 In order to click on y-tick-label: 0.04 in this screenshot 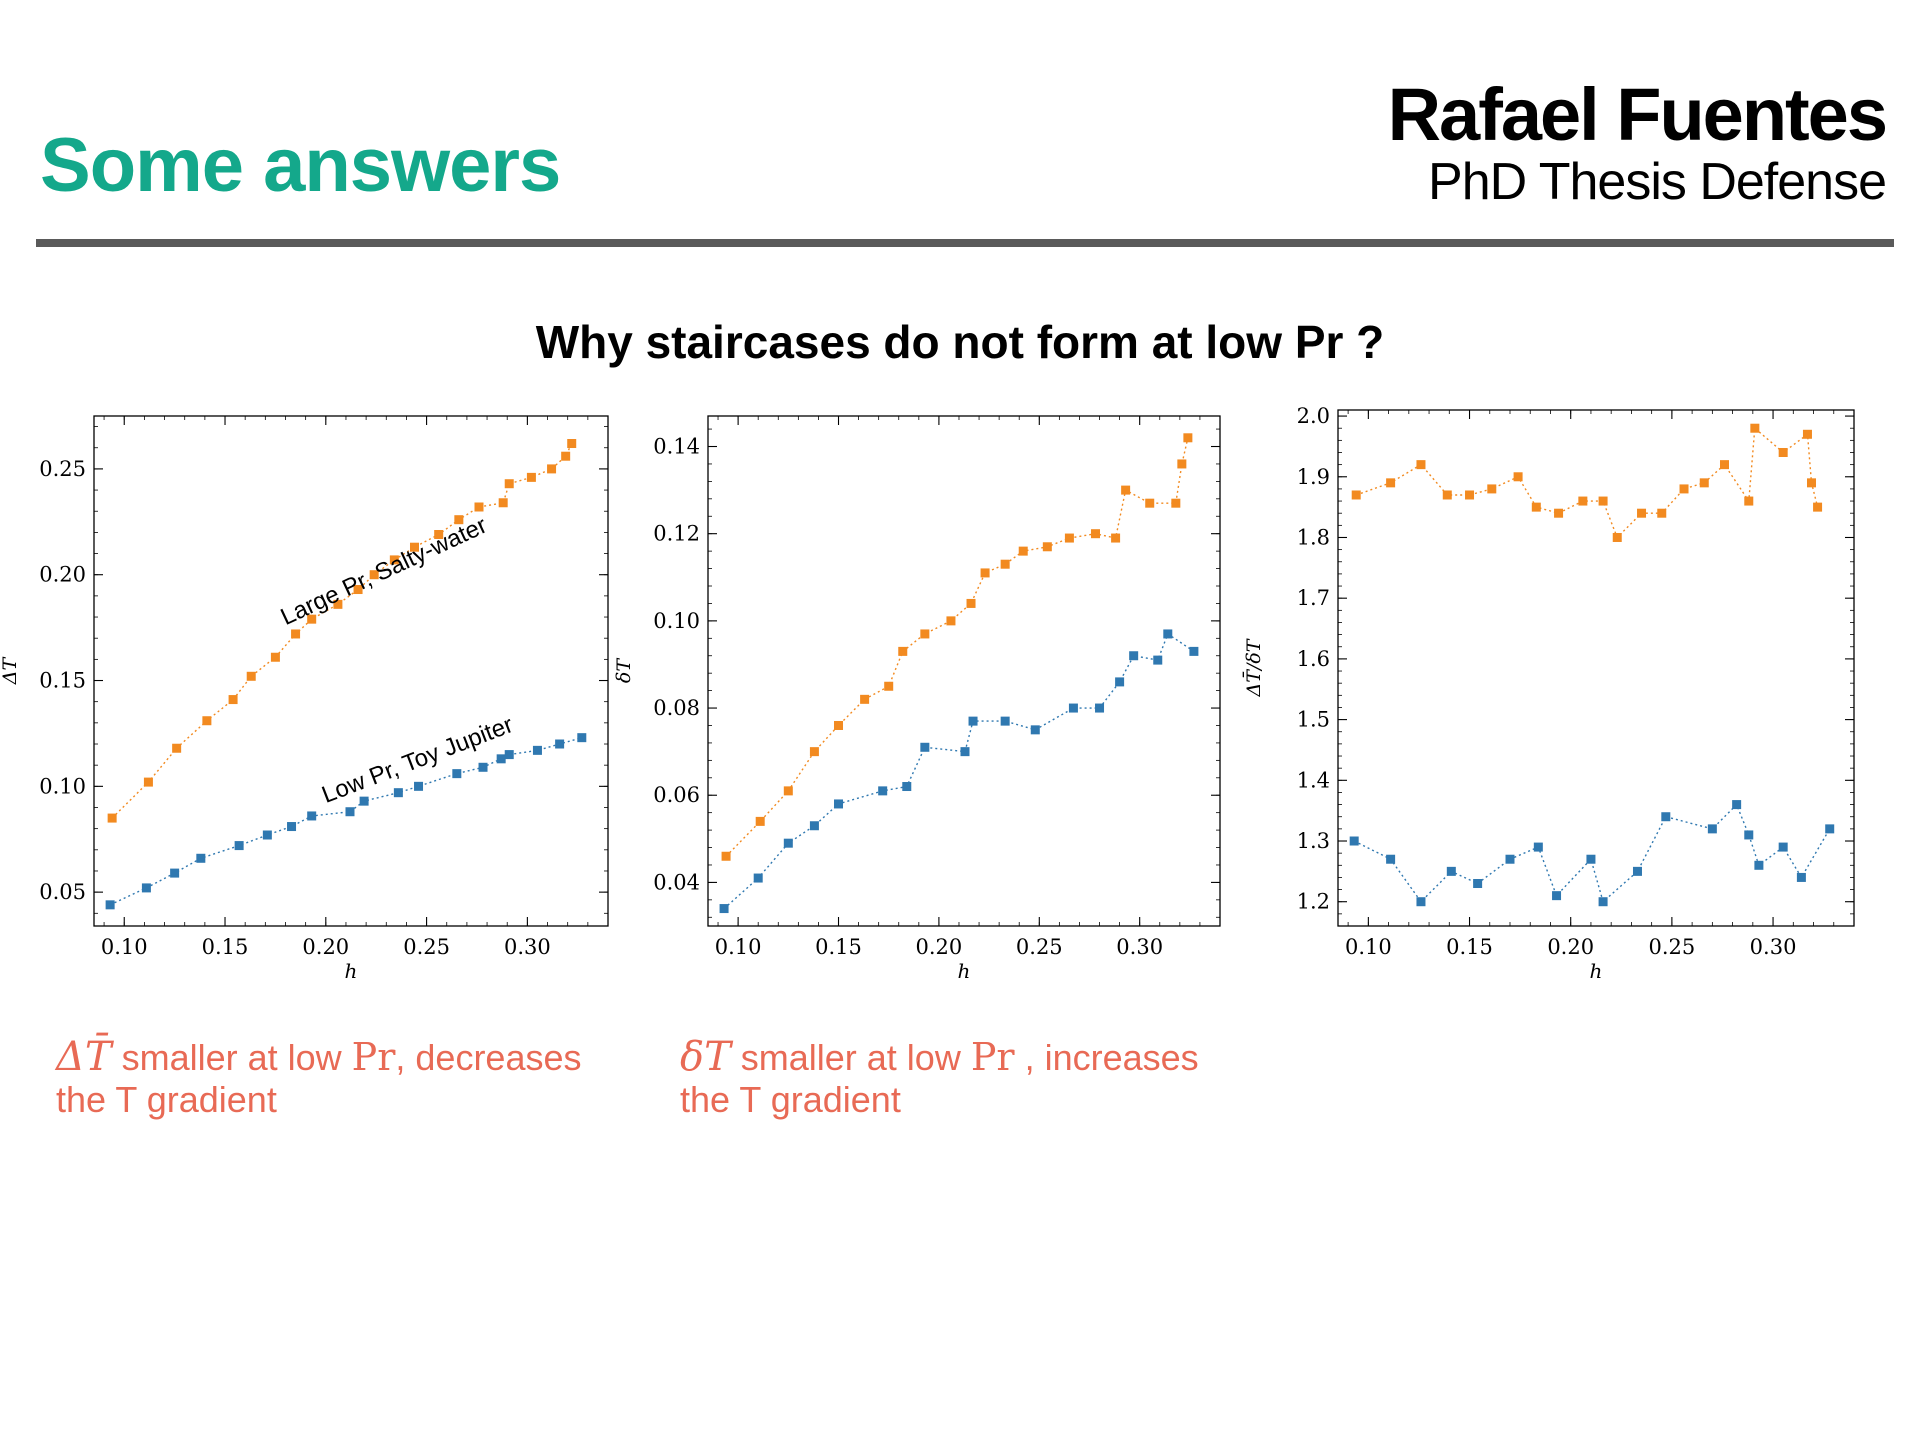, I will do `click(676, 882)`.